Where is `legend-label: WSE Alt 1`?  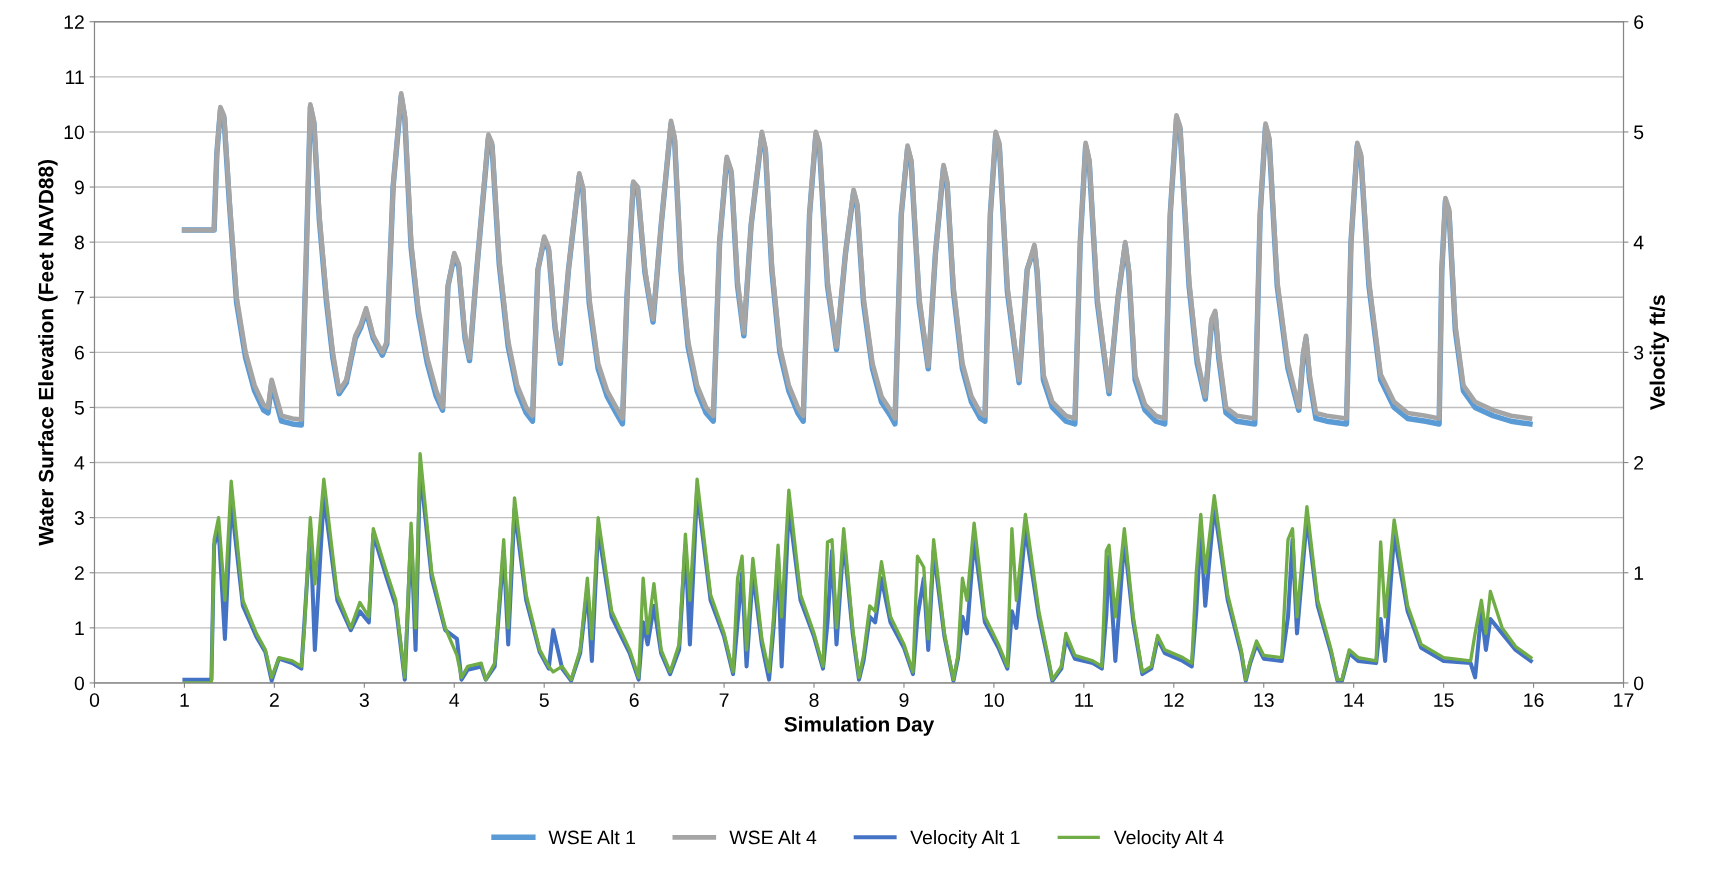
legend-label: WSE Alt 1 is located at coordinates (592, 837).